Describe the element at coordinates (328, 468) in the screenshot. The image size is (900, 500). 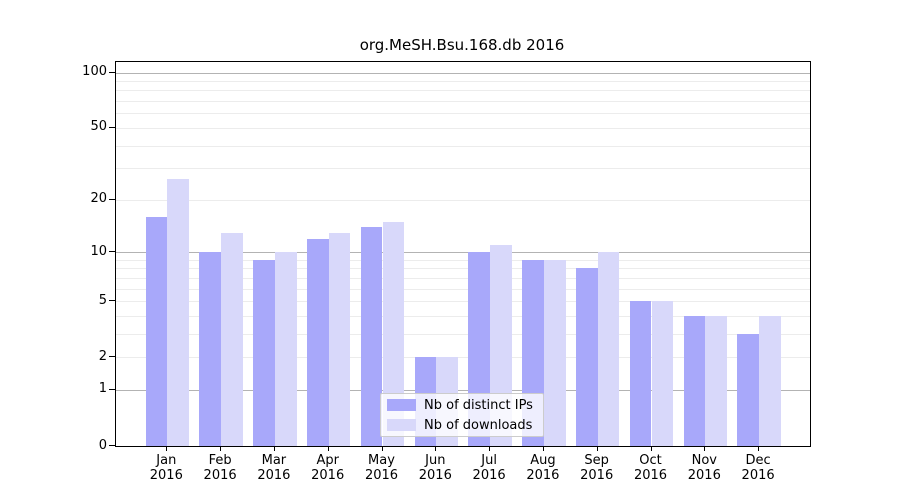
I see `x-tick-label-apr: Apr 2016` at that location.